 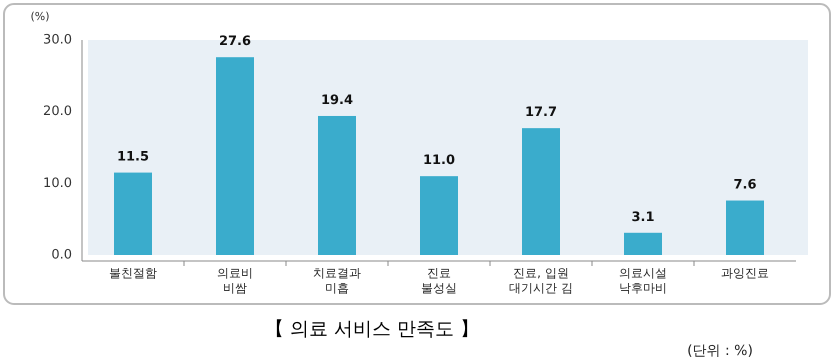 I want to click on x-tick-label: 불친절함, so click(x=133, y=273).